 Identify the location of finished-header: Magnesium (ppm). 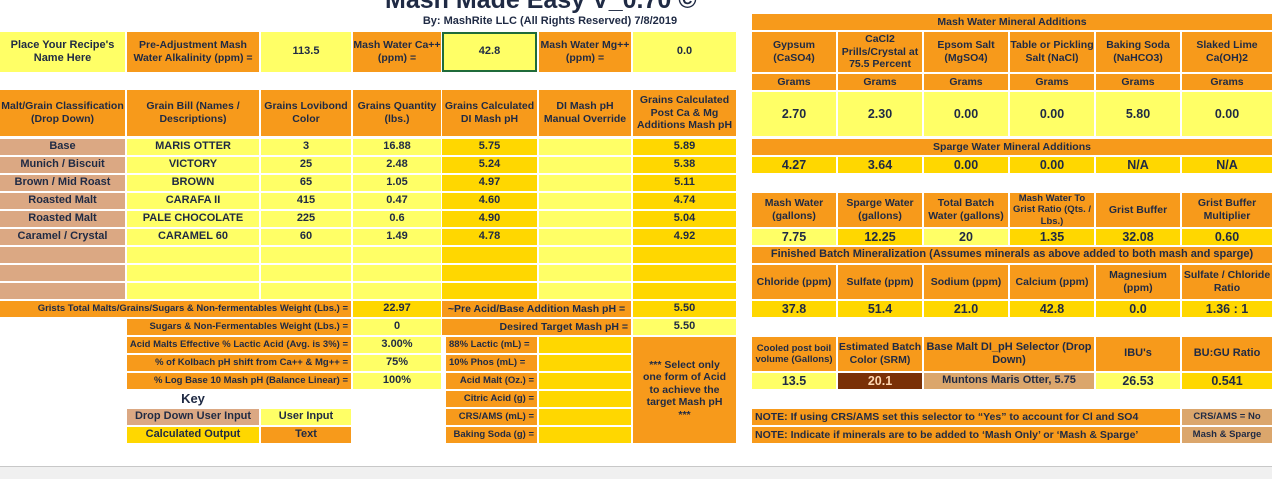
(1138, 282).